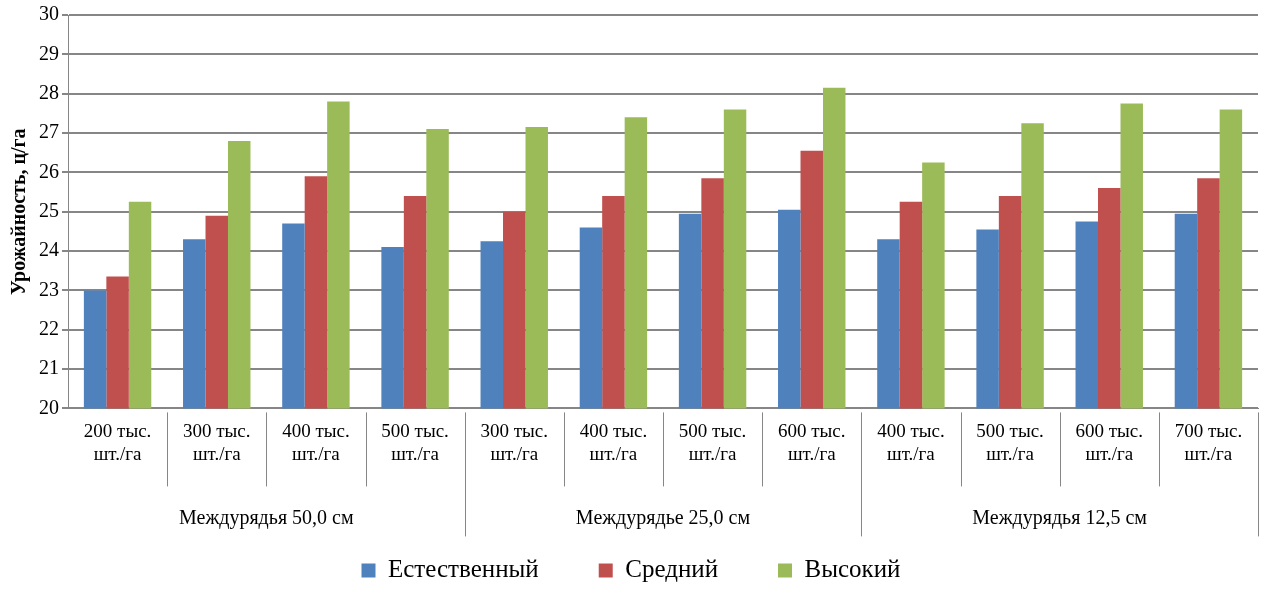 The width and height of the screenshot is (1266, 593). What do you see at coordinates (49, 406) in the screenshot?
I see `y-tick-label: 20` at bounding box center [49, 406].